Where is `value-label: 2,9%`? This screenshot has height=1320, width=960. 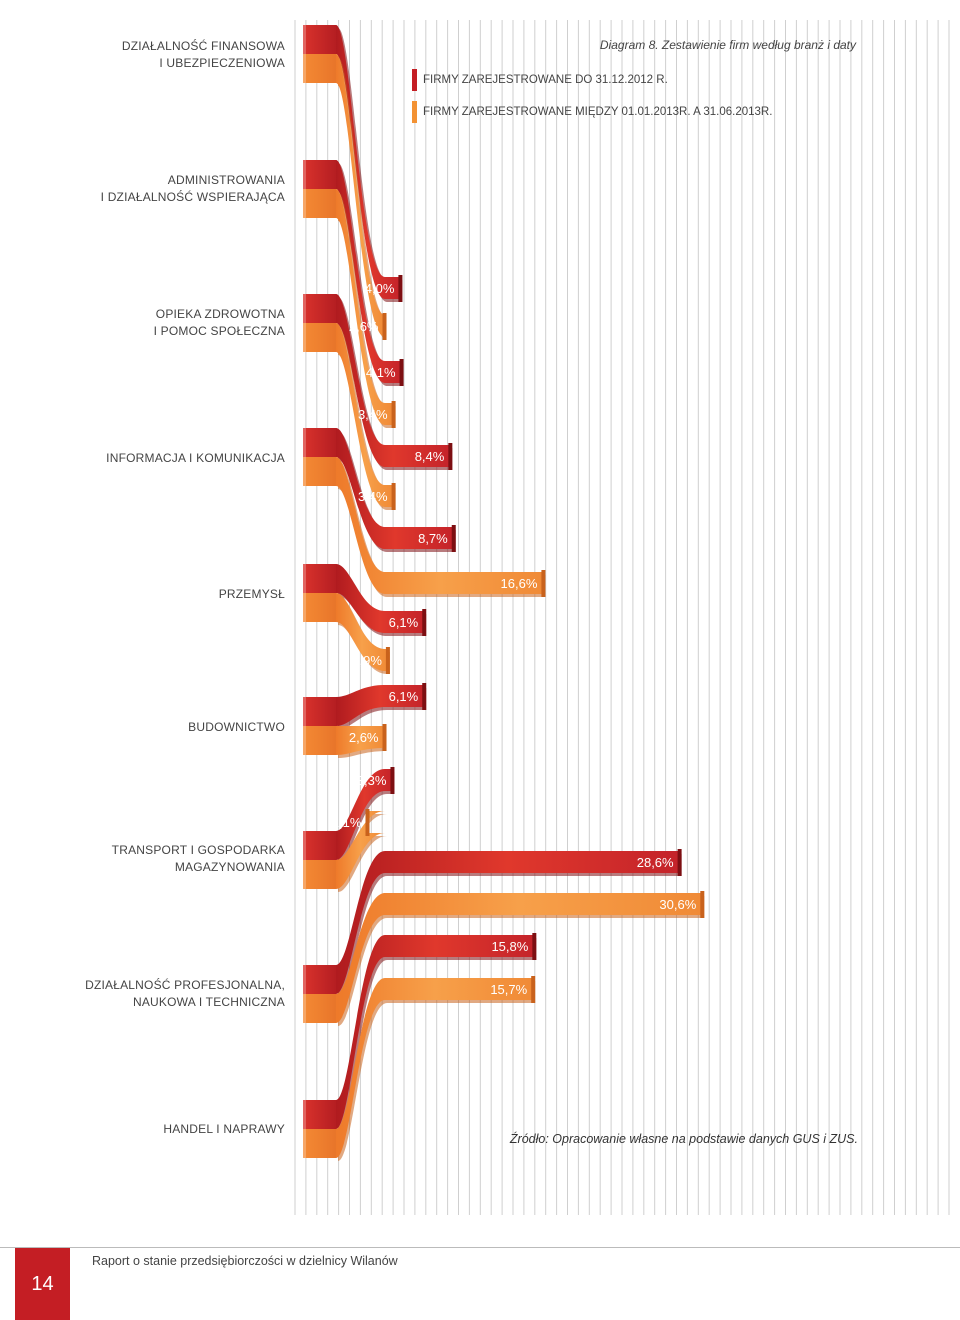 value-label: 2,9% is located at coordinates (367, 660).